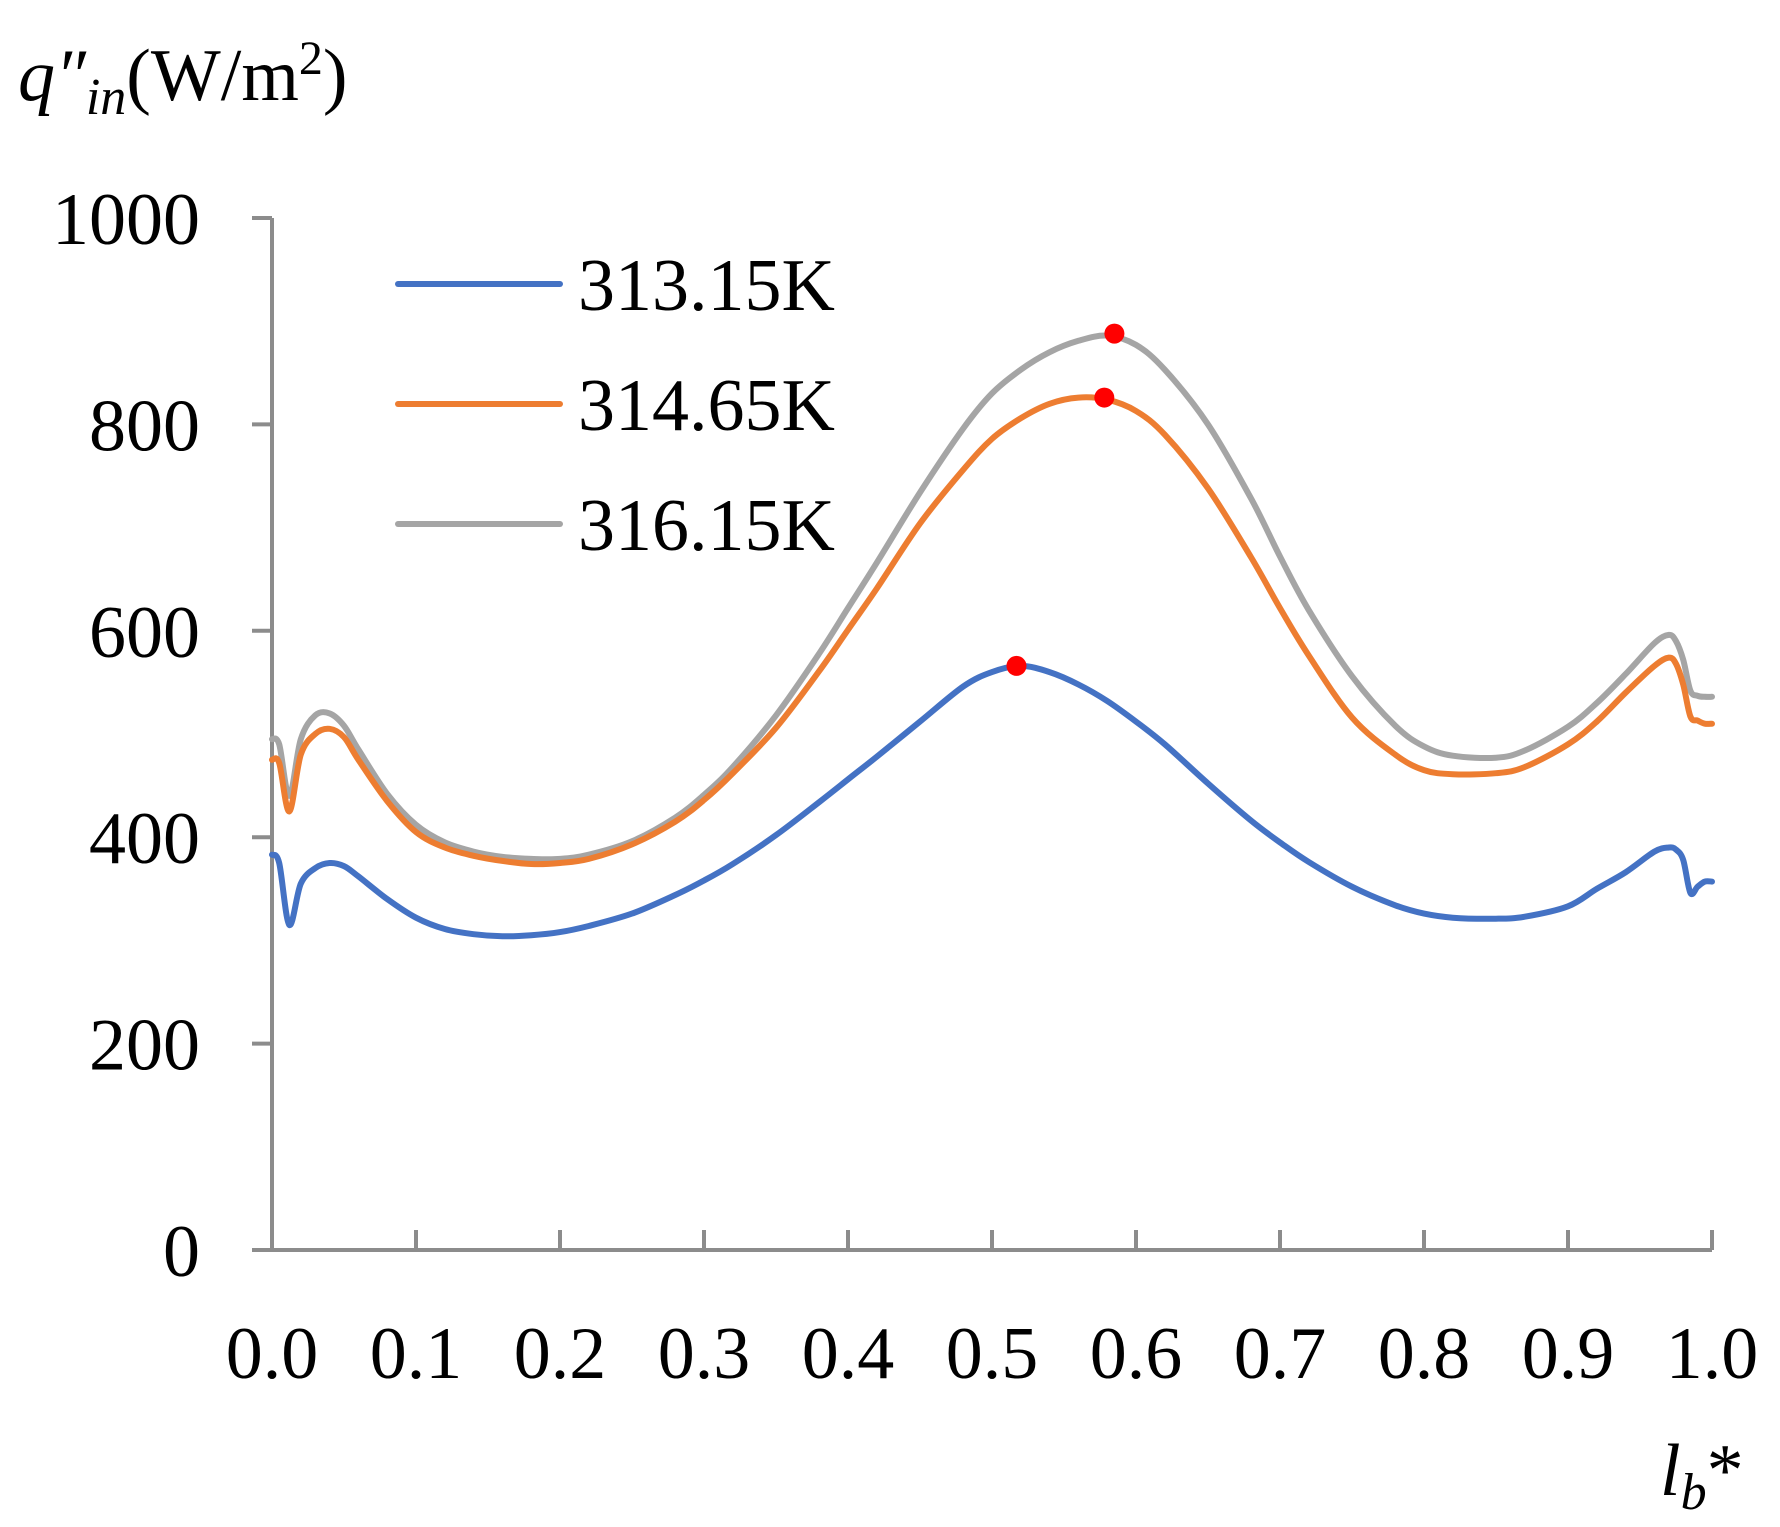 This screenshot has height=1527, width=1780. What do you see at coordinates (992, 801) in the screenshot?
I see `series-line-313-15K` at bounding box center [992, 801].